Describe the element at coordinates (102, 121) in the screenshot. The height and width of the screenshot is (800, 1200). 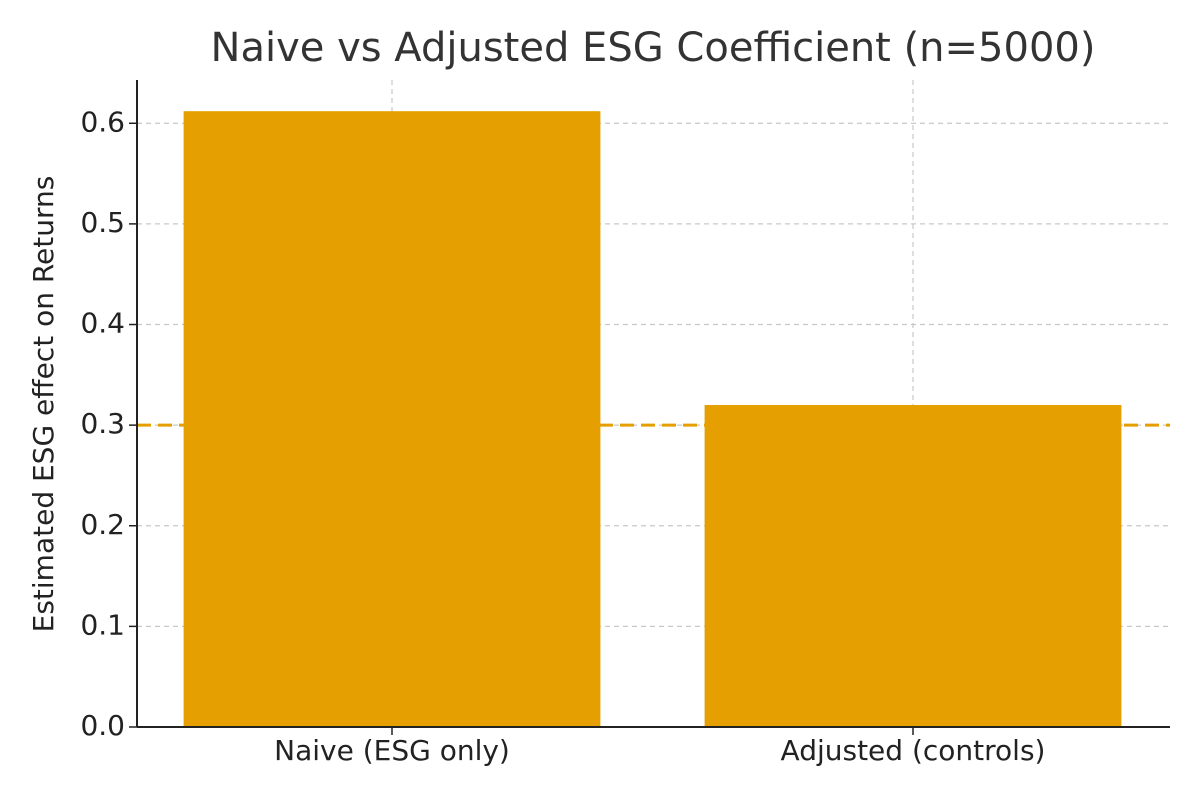
I see `y-tick-label: 0.6` at that location.